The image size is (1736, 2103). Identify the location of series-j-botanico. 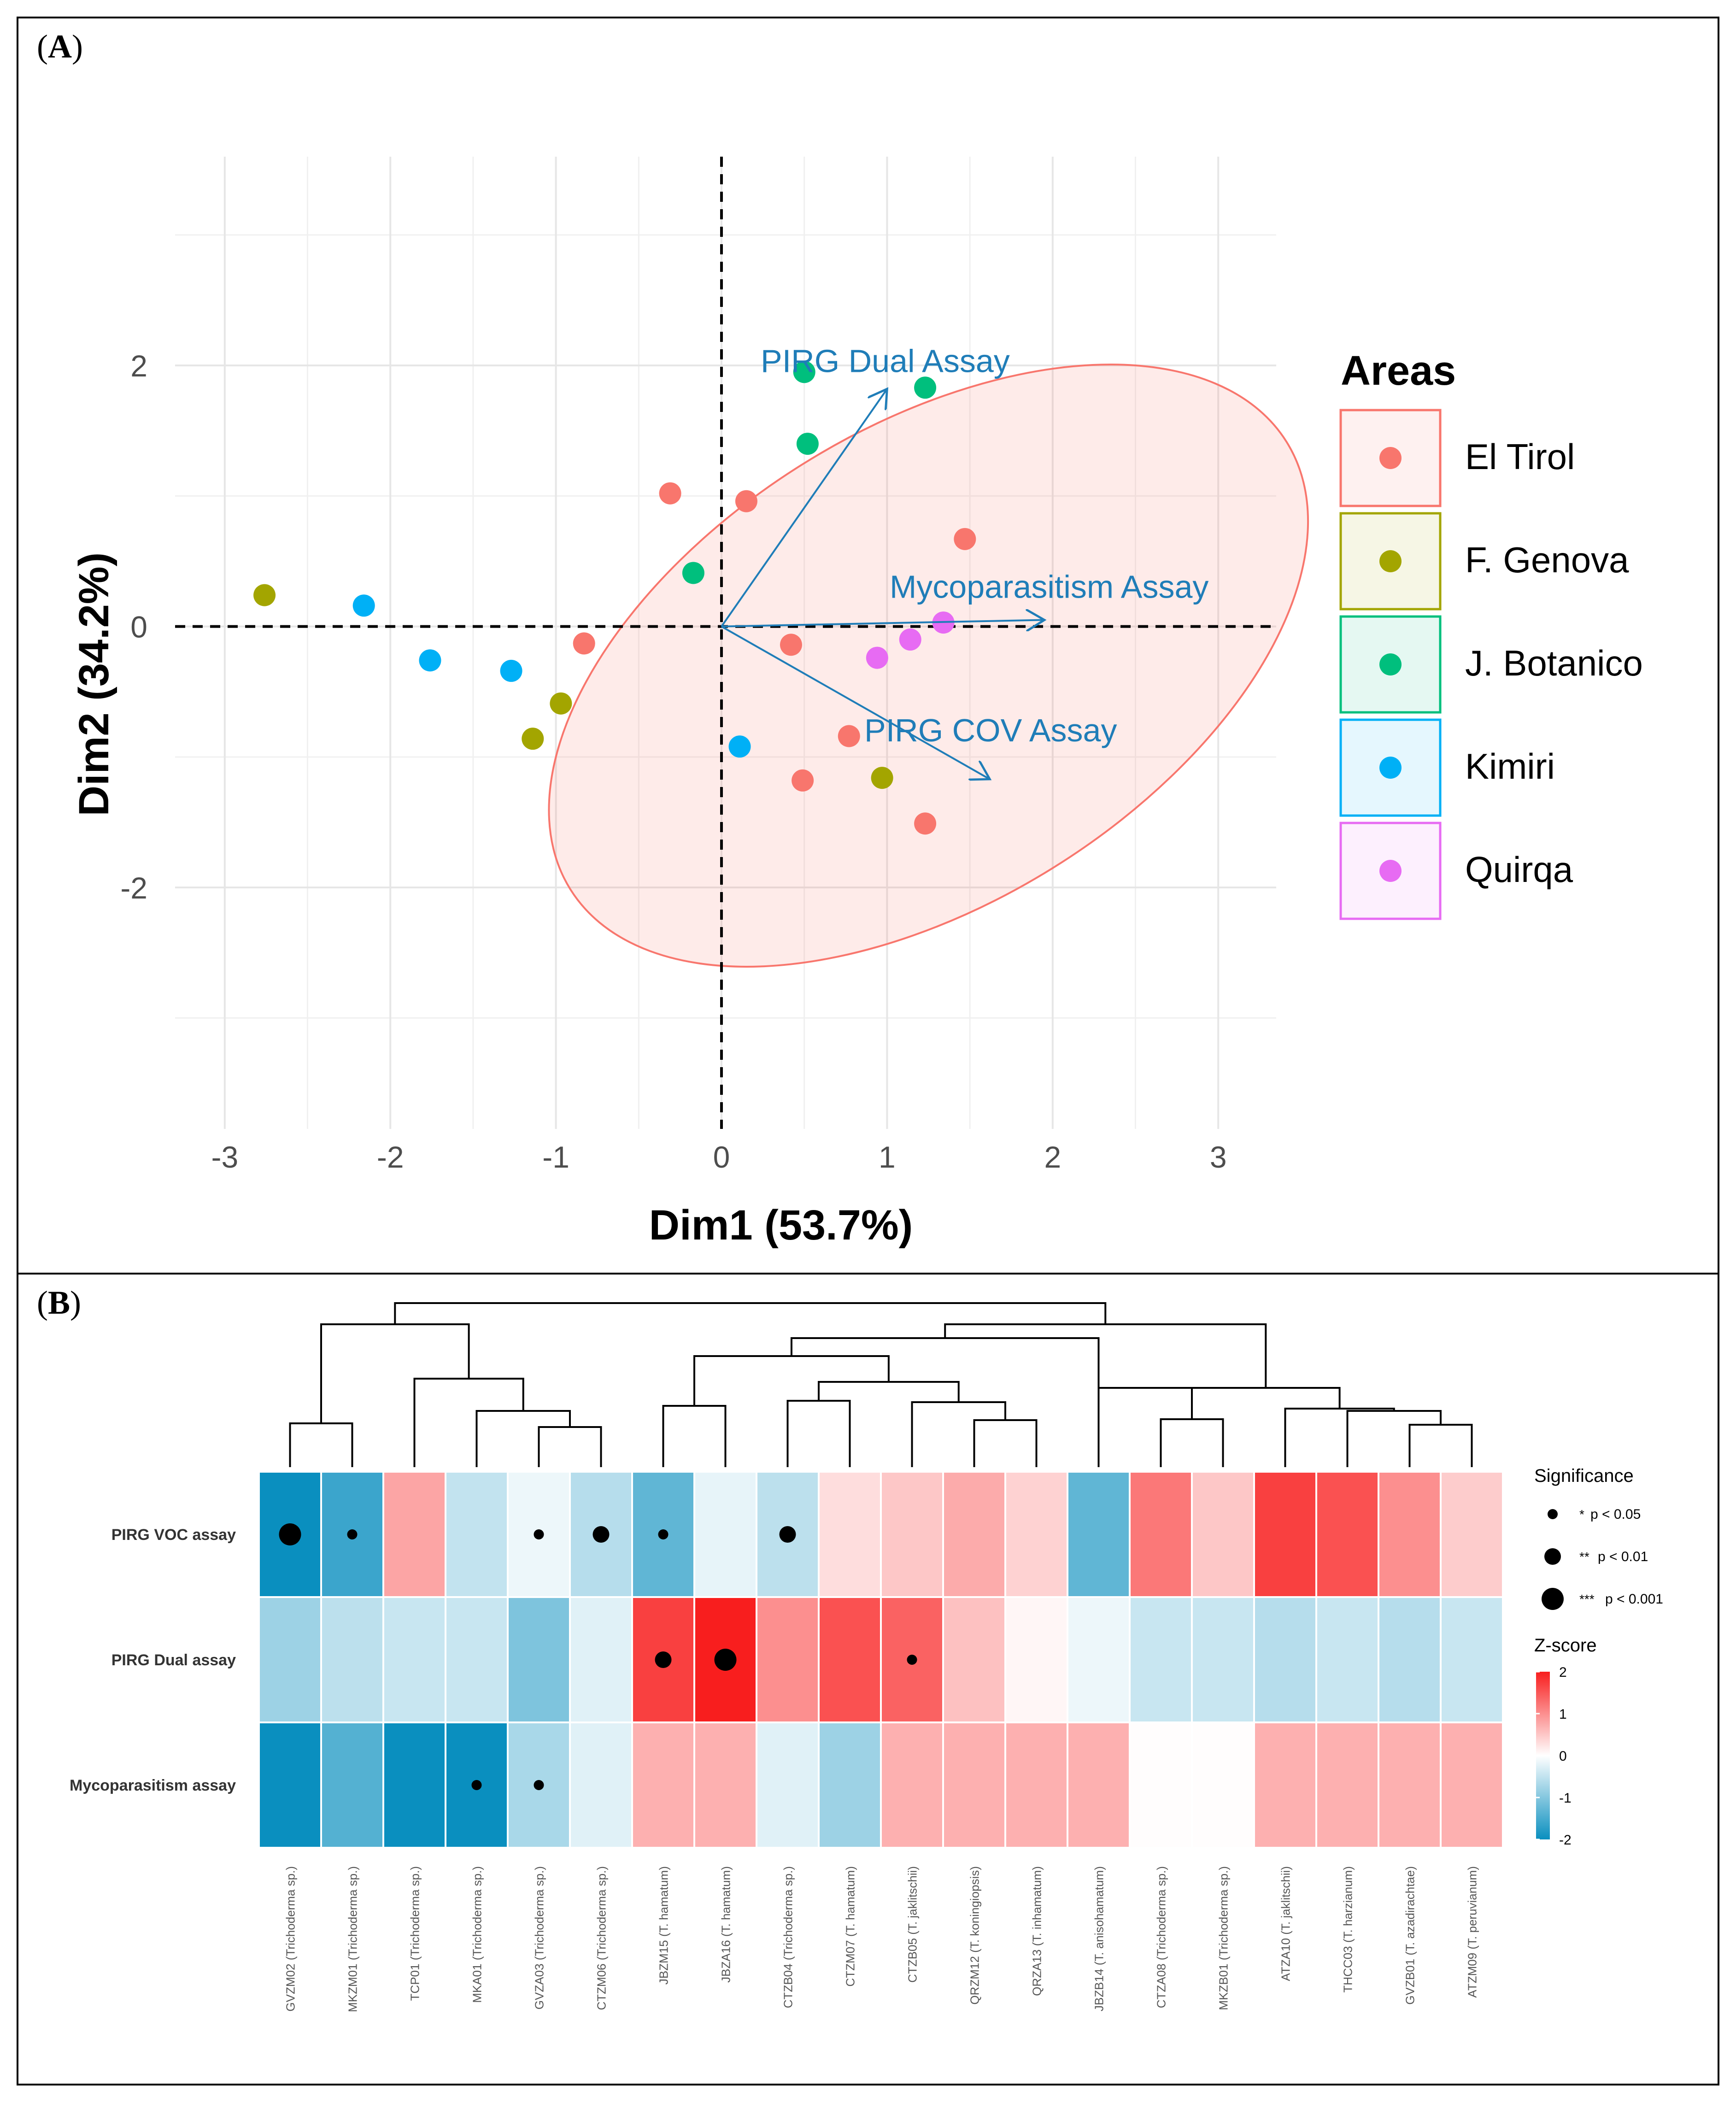
(809, 473).